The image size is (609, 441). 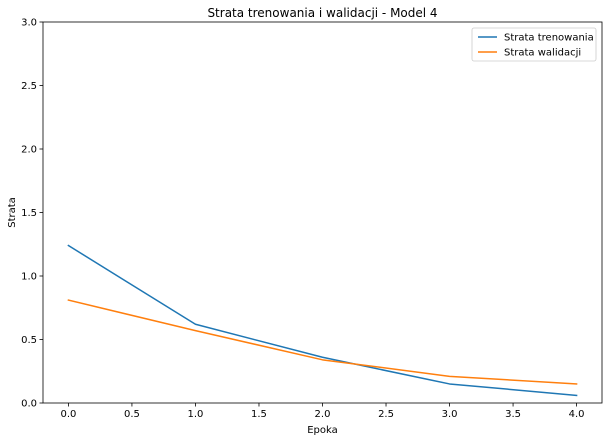 I want to click on x-tick-label: 3.5, so click(x=513, y=414).